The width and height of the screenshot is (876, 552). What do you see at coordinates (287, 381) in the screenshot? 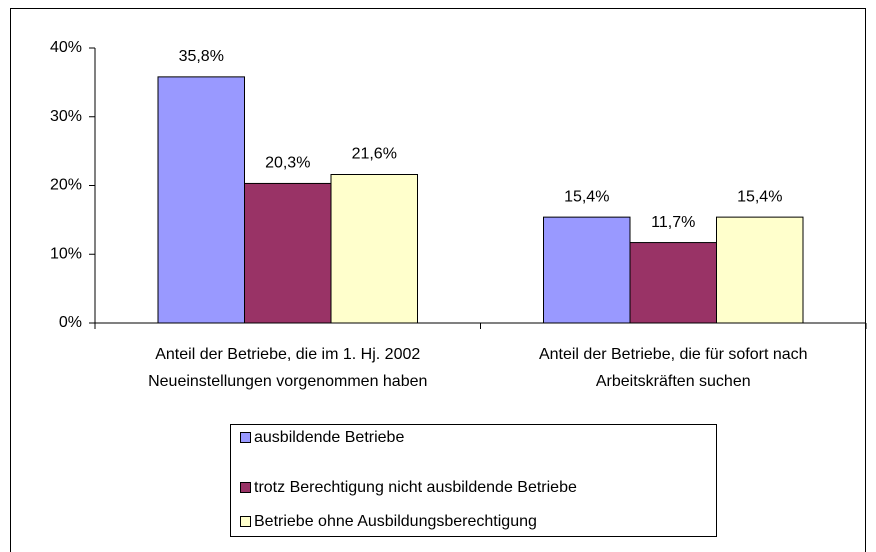
I see `x-tick-label: Neueinstellungen vorgenommen haben` at bounding box center [287, 381].